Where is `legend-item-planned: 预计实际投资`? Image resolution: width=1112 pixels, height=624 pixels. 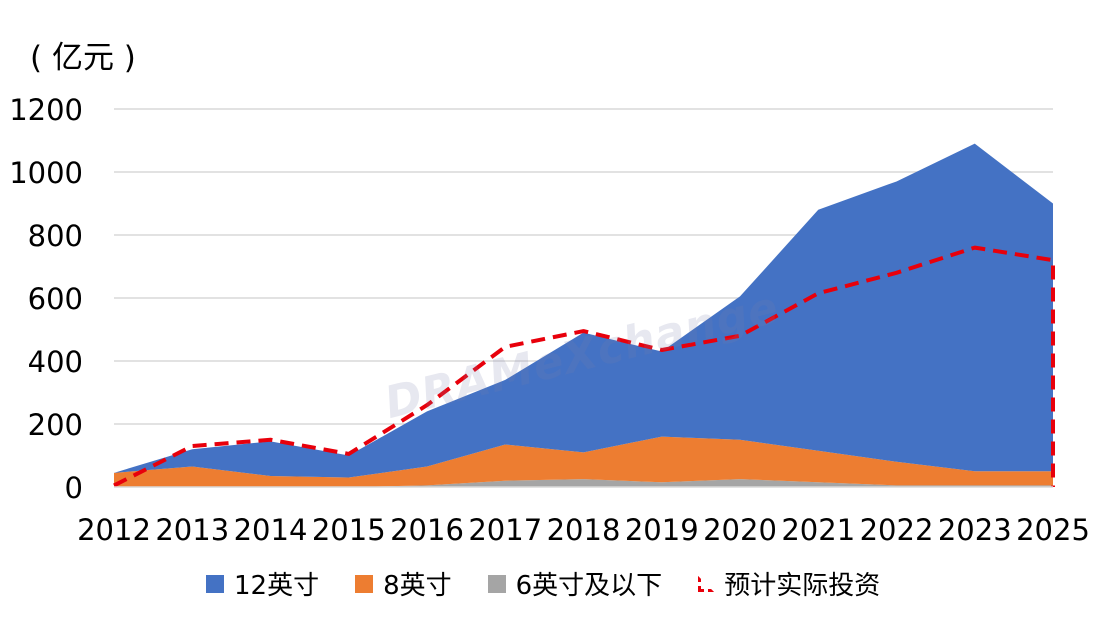
legend-item-planned: 预计实际投资 is located at coordinates (789, 583).